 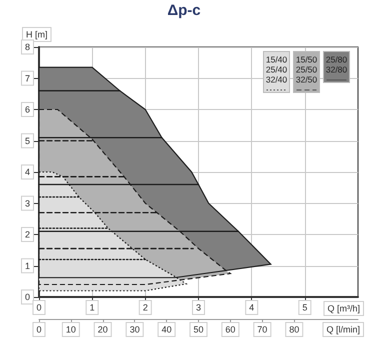 I want to click on y-tick-label: 4, so click(x=27, y=172).